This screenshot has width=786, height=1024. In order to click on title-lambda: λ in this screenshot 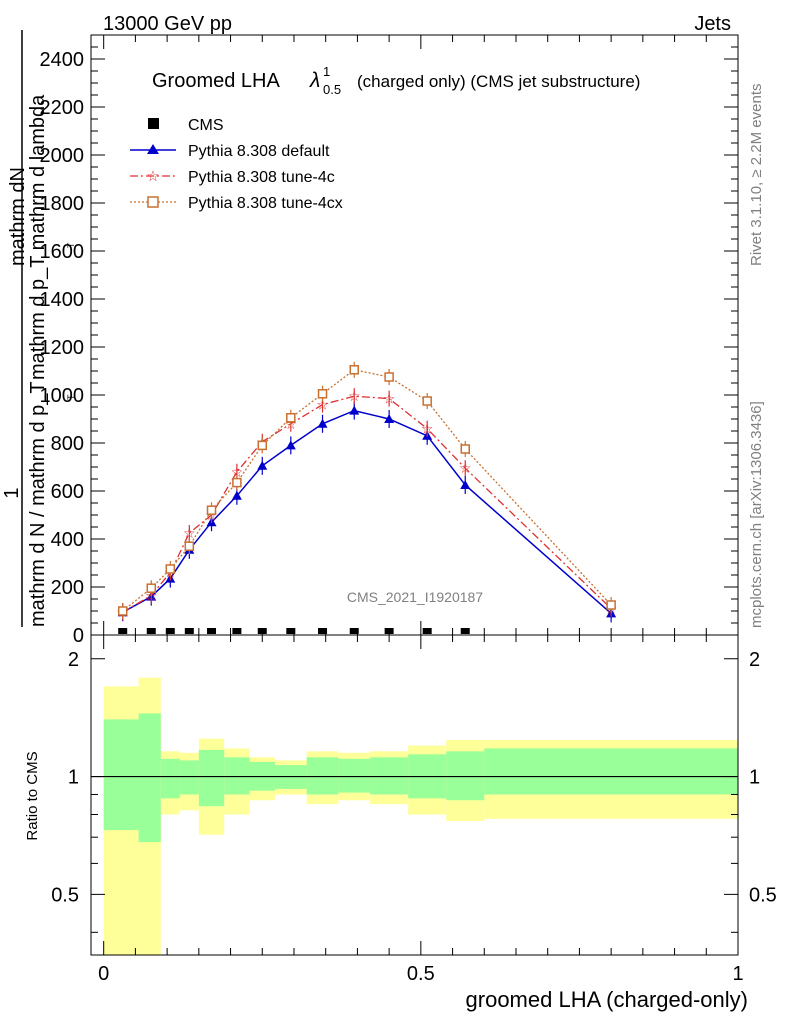, I will do `click(314, 80)`.